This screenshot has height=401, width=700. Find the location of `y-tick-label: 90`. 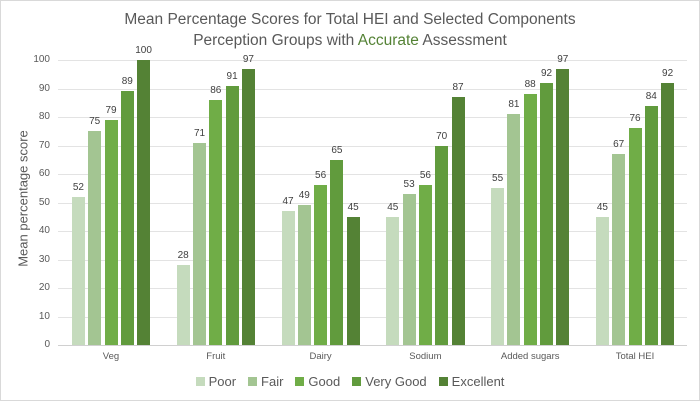

y-tick-label: 90 is located at coordinates (44, 88).